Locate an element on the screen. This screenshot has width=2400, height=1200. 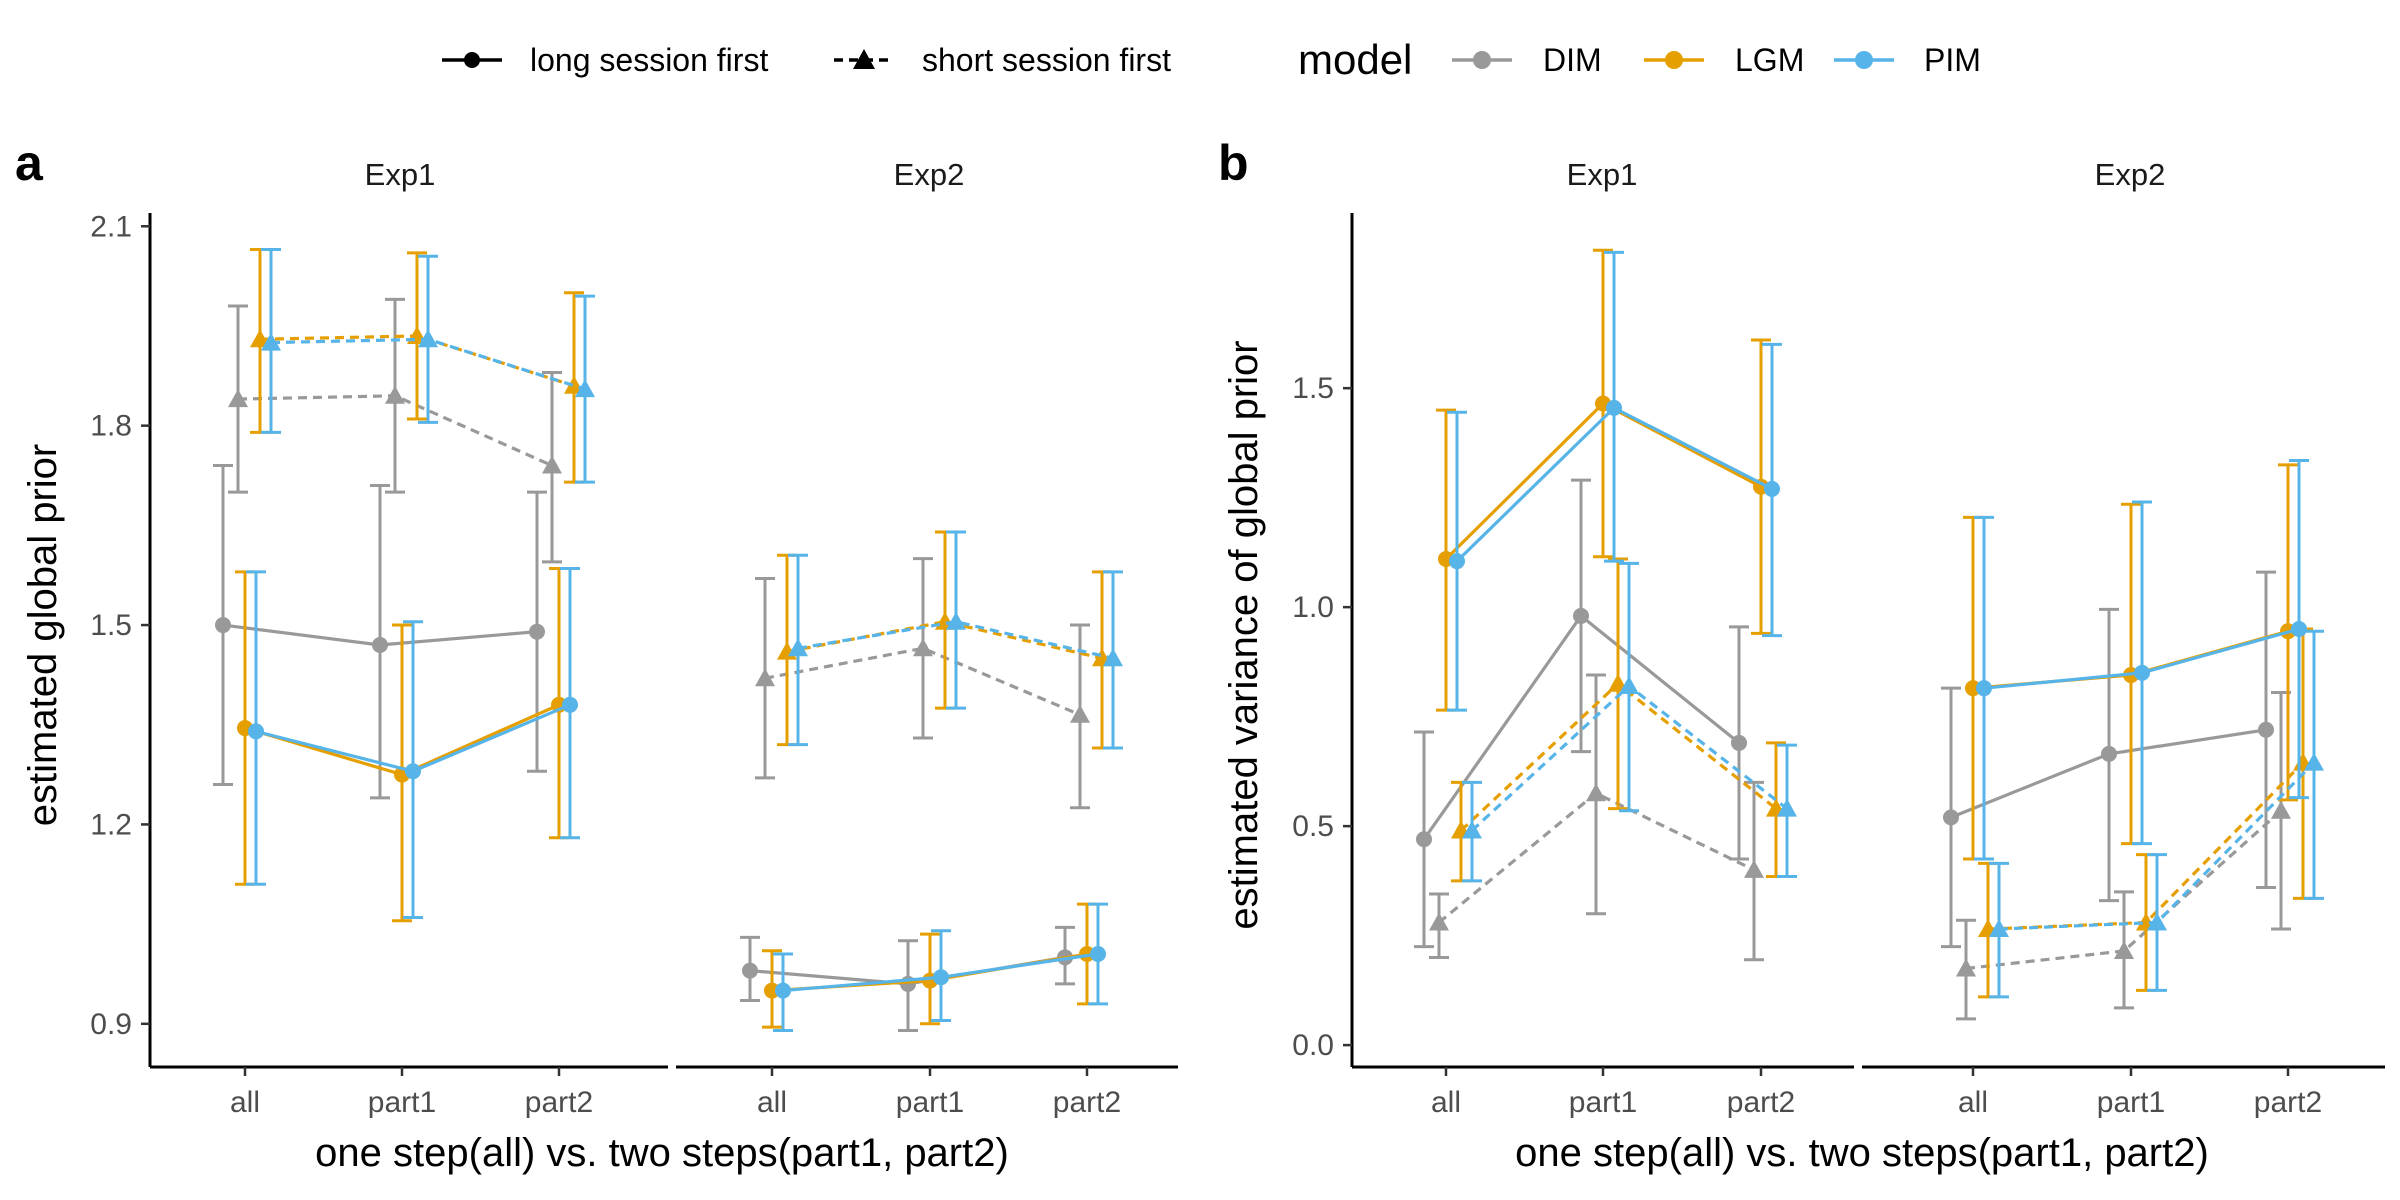
legend-label-pim: PIM is located at coordinates (1952, 60).